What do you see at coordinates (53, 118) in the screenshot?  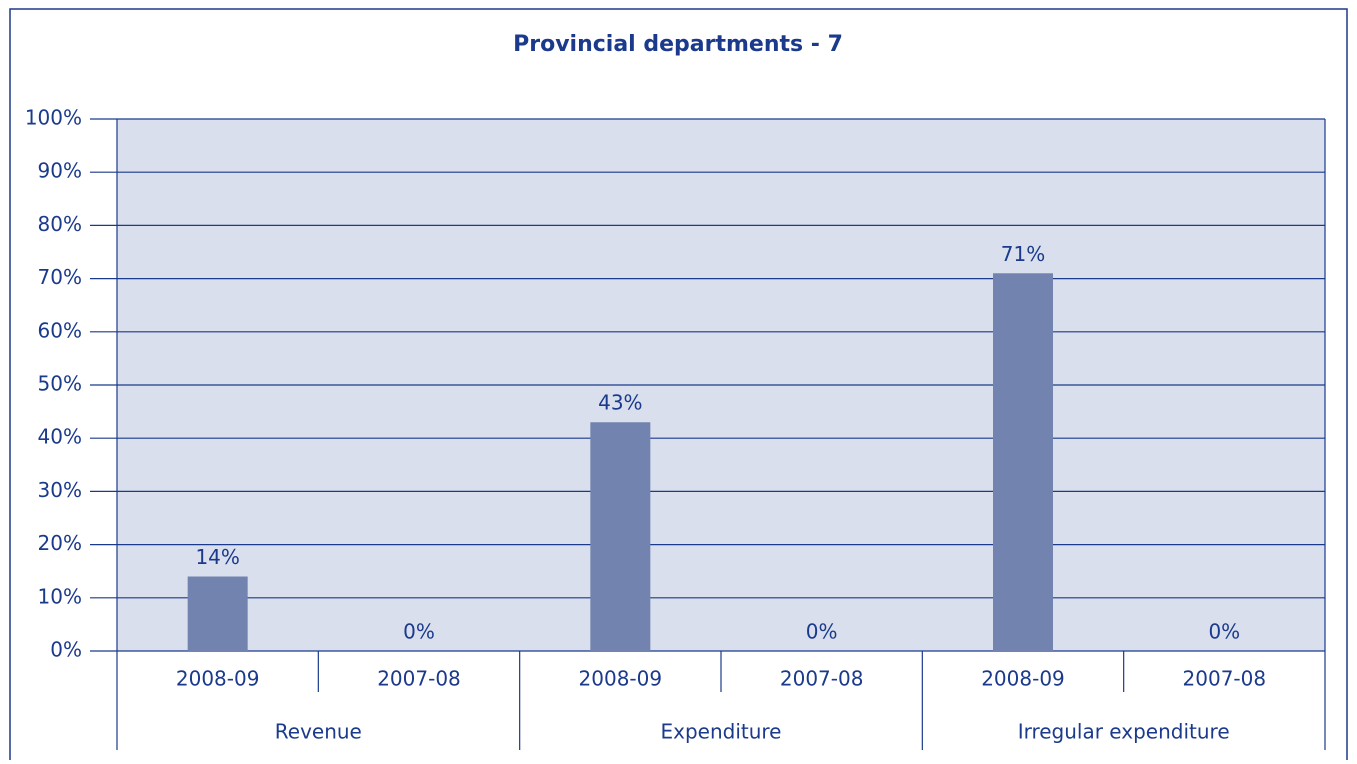 I see `y-tick-label: 100%` at bounding box center [53, 118].